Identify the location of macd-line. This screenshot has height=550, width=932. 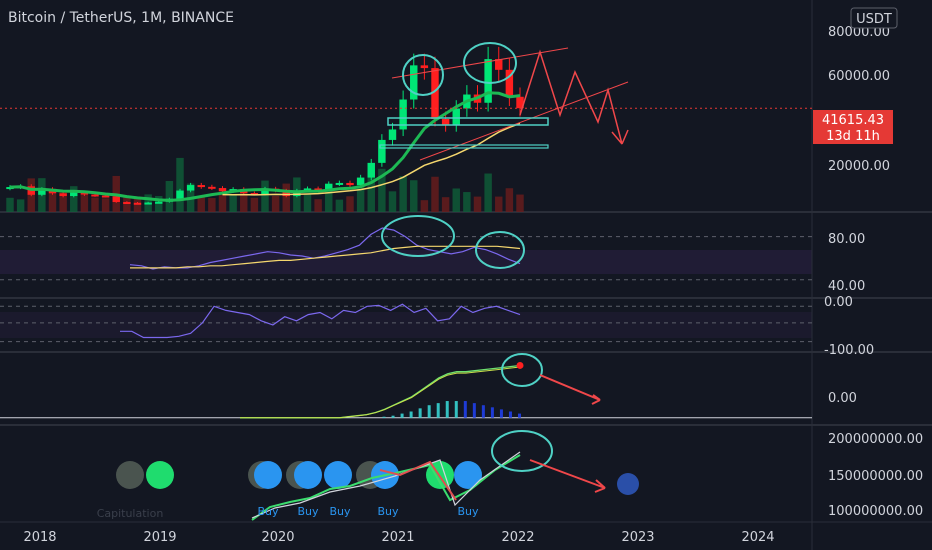
(380, 392).